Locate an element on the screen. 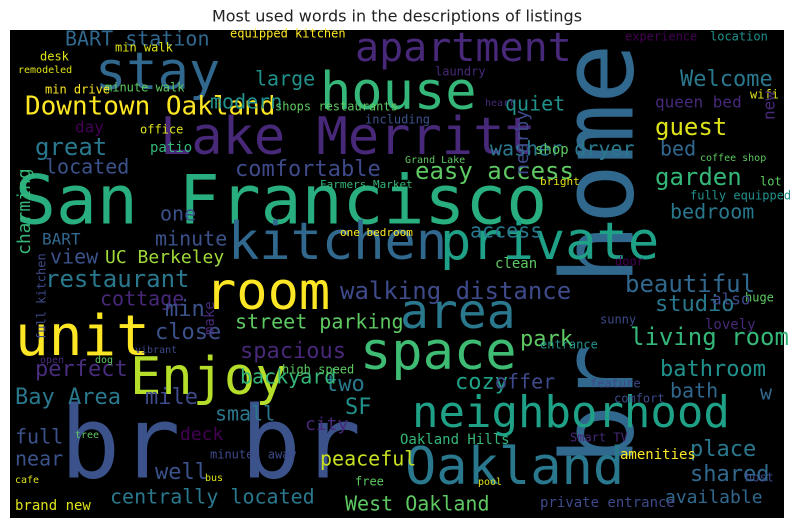 This screenshot has height=524, width=794. word: cafe is located at coordinates (27, 480).